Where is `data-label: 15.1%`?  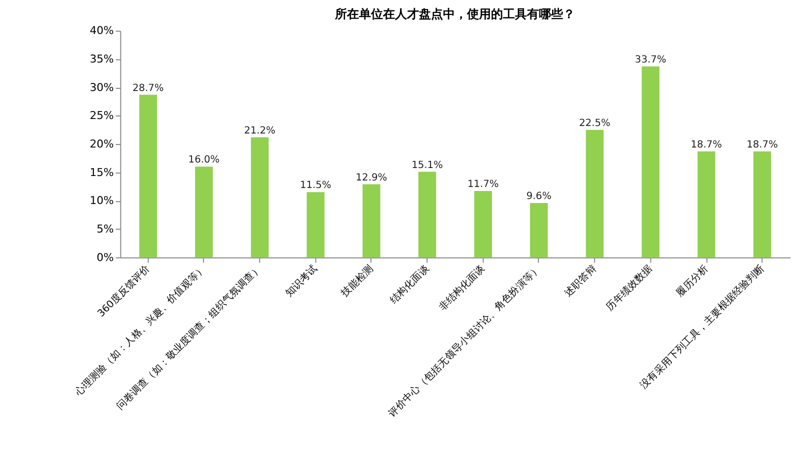
data-label: 15.1% is located at coordinates (427, 165).